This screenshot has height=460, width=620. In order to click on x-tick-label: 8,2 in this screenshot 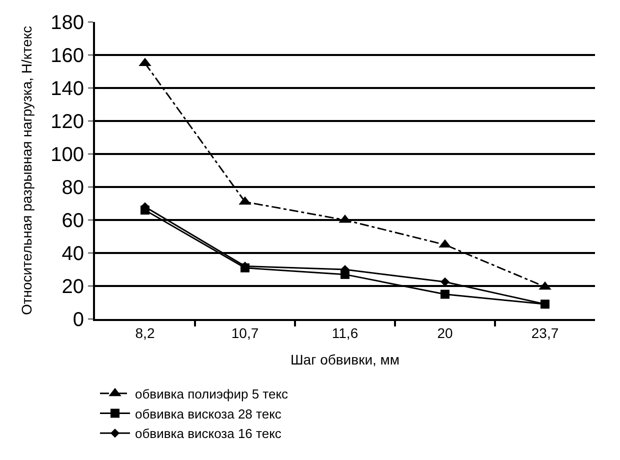, I will do `click(145, 332)`.